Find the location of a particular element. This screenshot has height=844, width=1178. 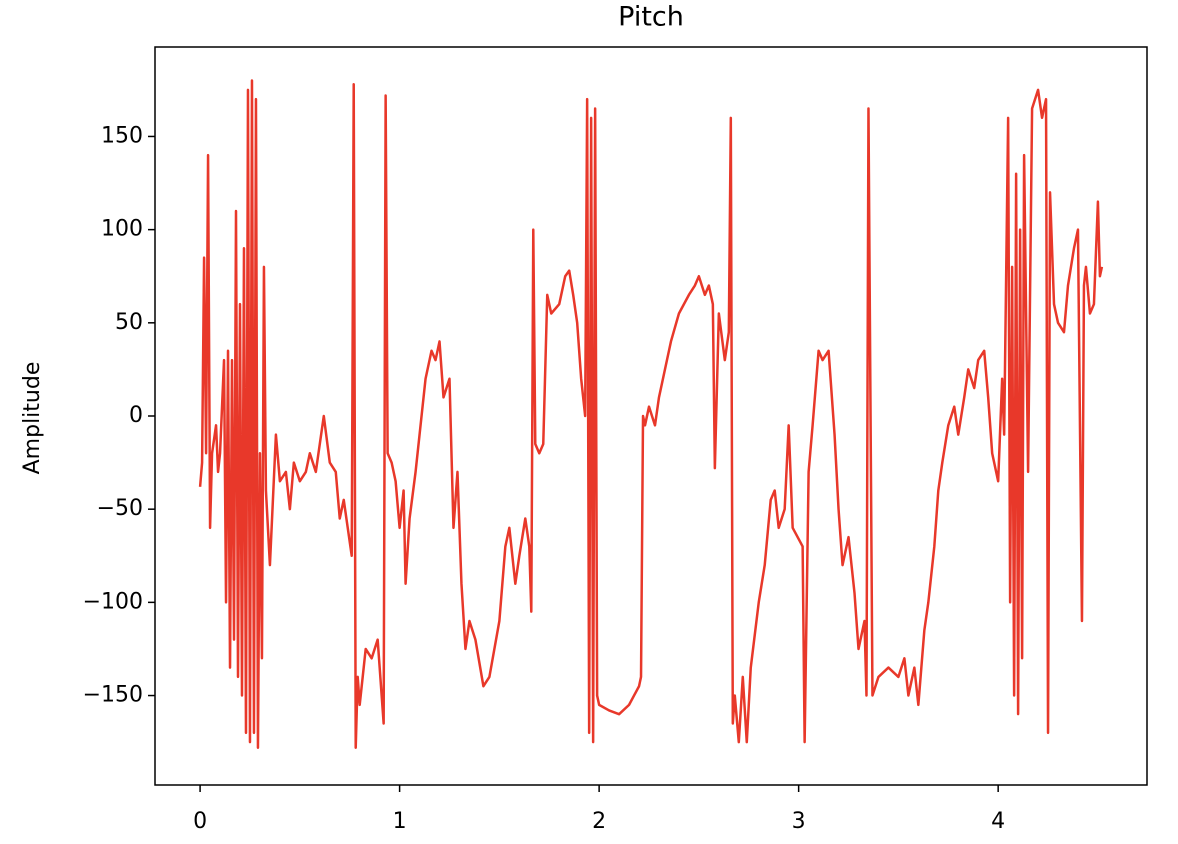

y-tick-label: −150 is located at coordinates (113, 695).